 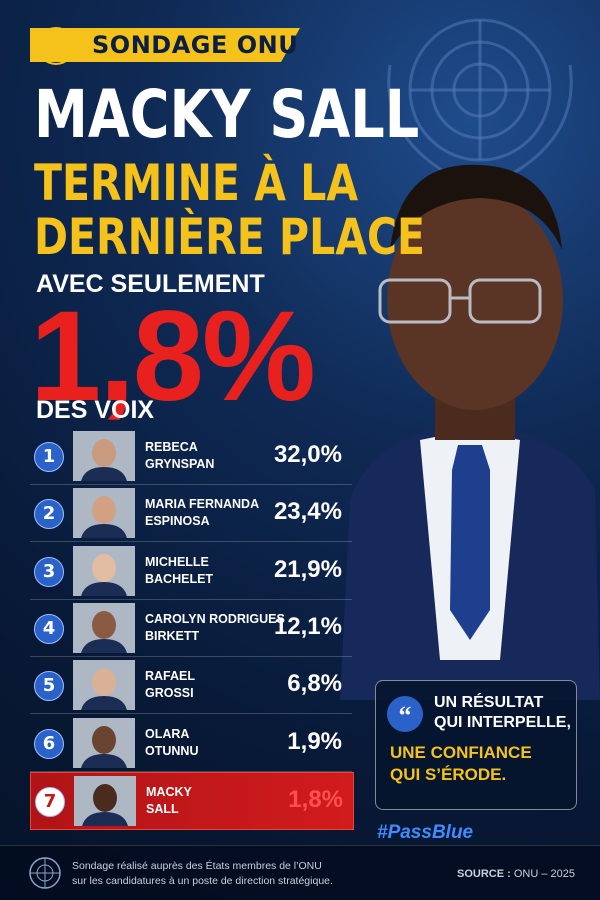 I want to click on big-figure: 1,8%, so click(x=173, y=356).